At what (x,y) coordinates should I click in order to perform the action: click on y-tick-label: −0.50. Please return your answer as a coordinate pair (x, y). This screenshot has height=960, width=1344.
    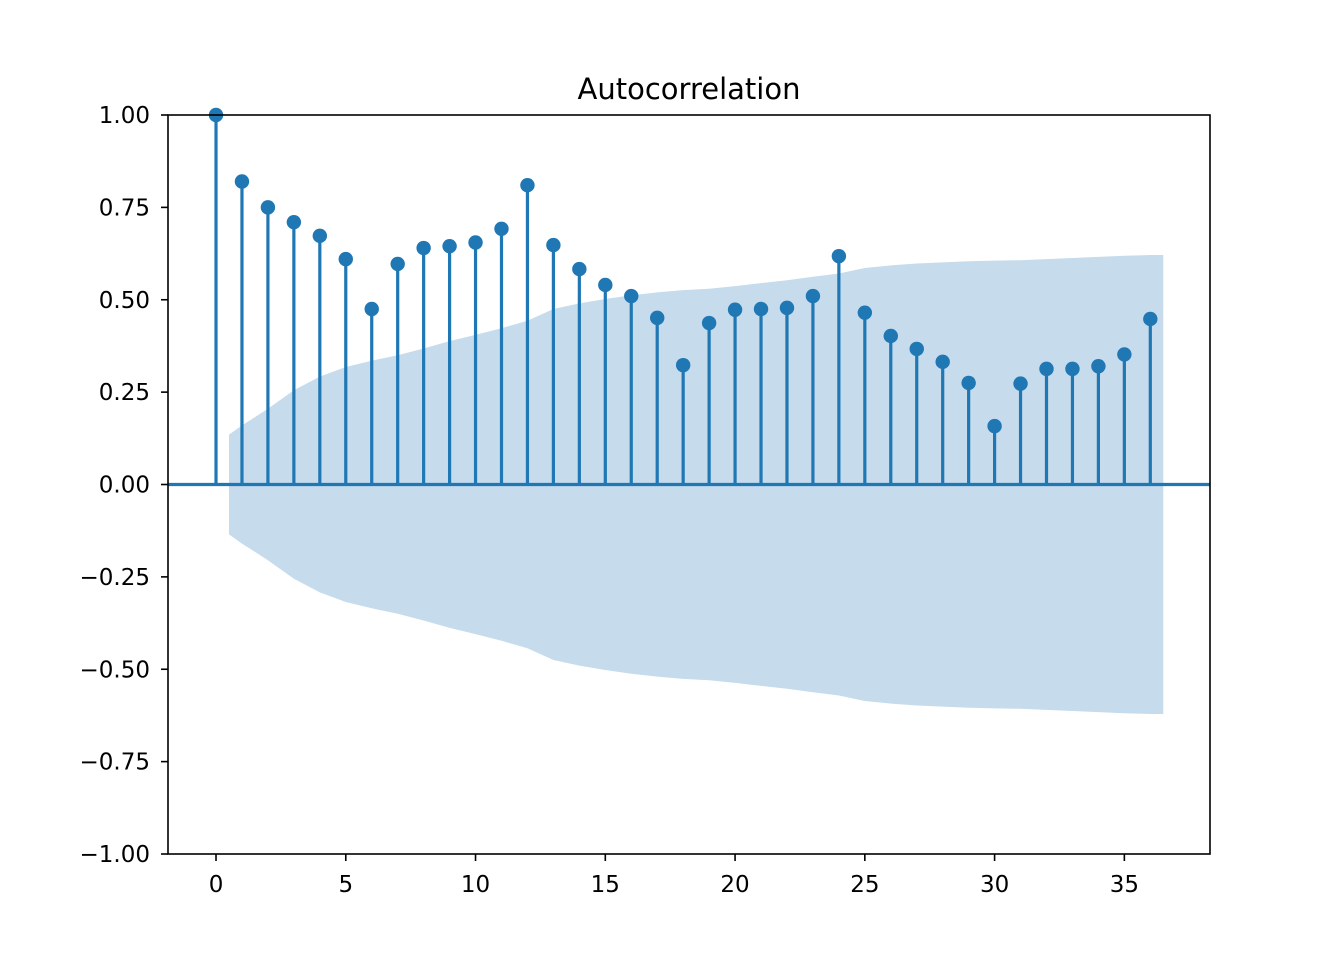
    Looking at the image, I should click on (115, 670).